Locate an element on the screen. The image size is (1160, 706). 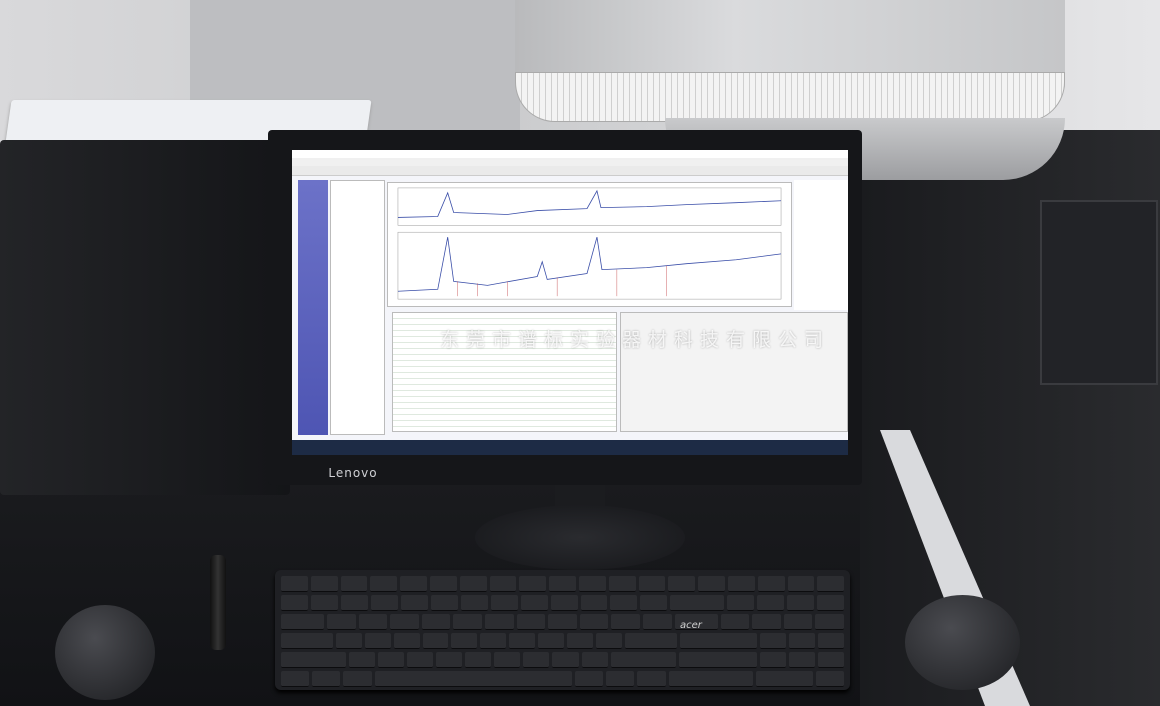
chromatogram-panel is located at coordinates (589, 244).